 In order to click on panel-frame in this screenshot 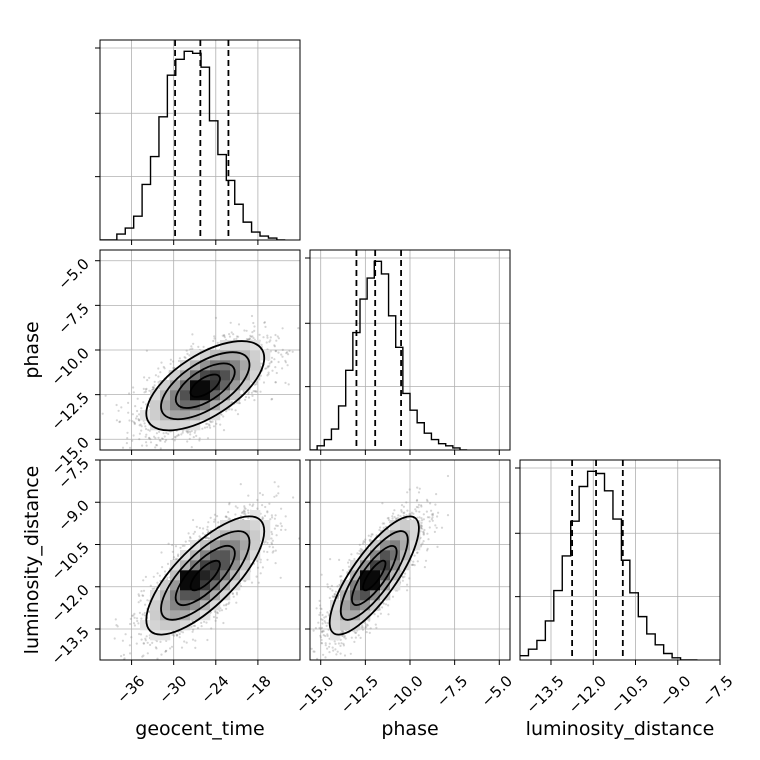, I will do `click(620, 560)`.